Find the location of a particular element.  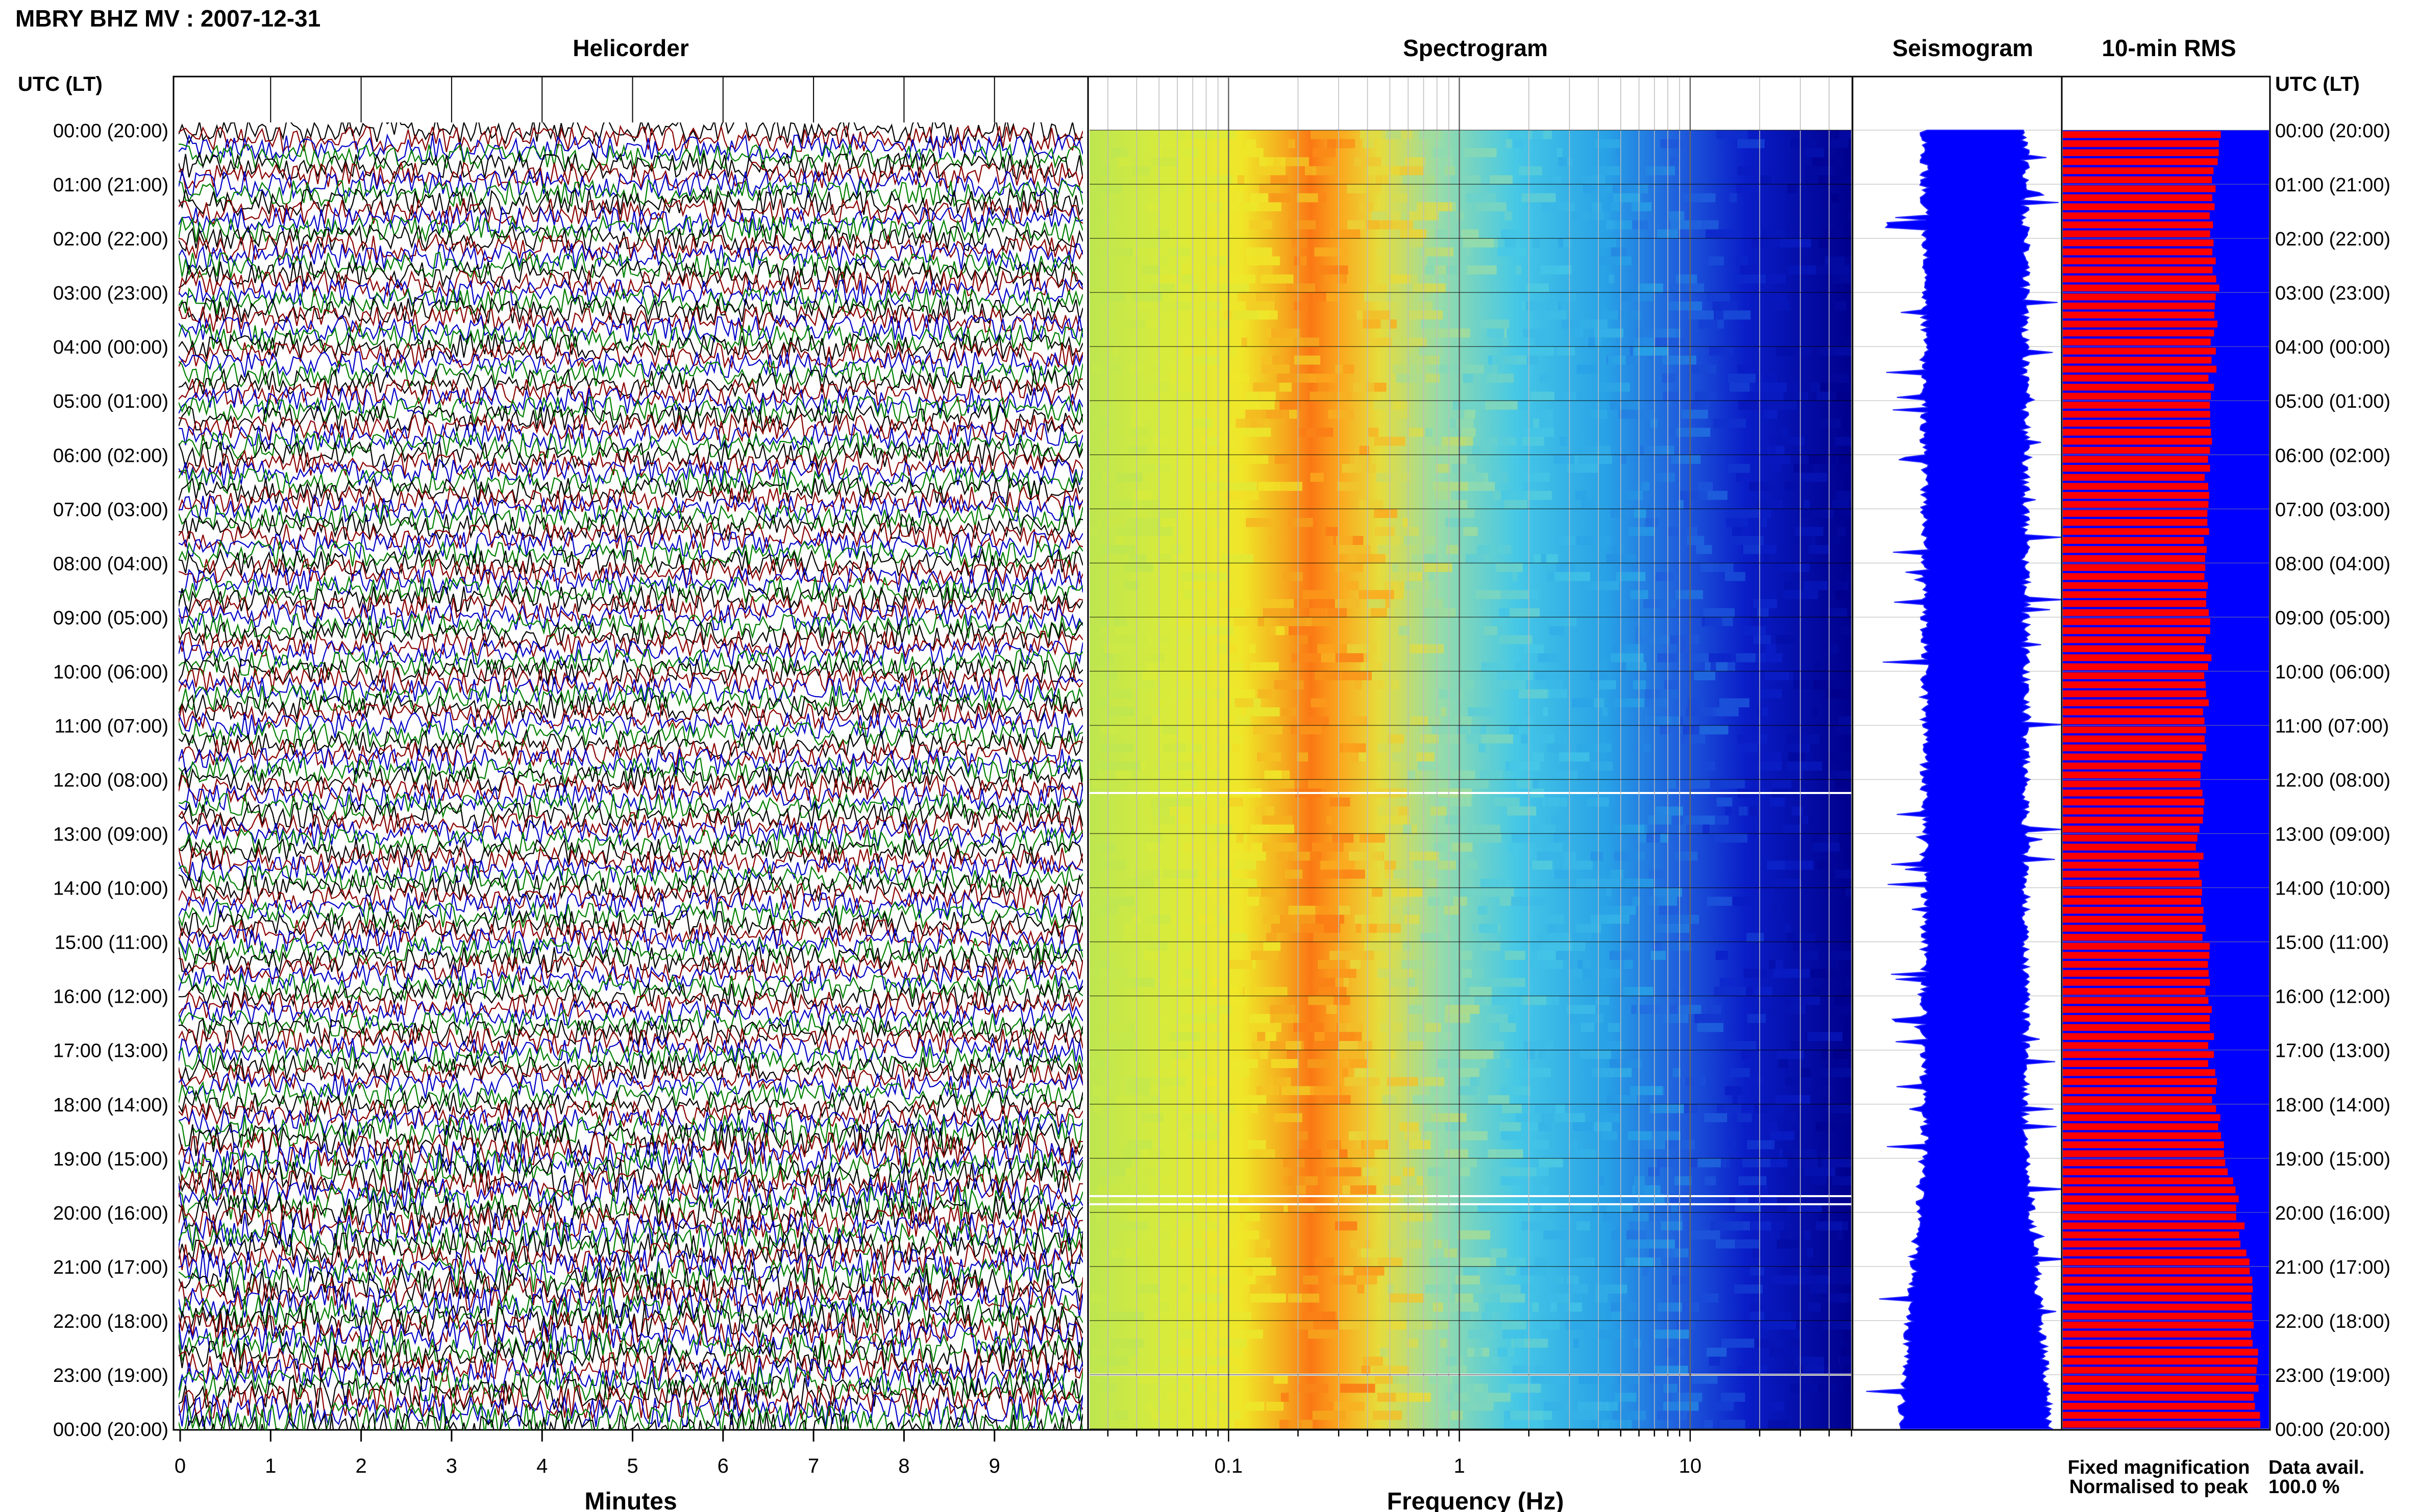

helicorder-tick-label: 7 is located at coordinates (813, 1466).